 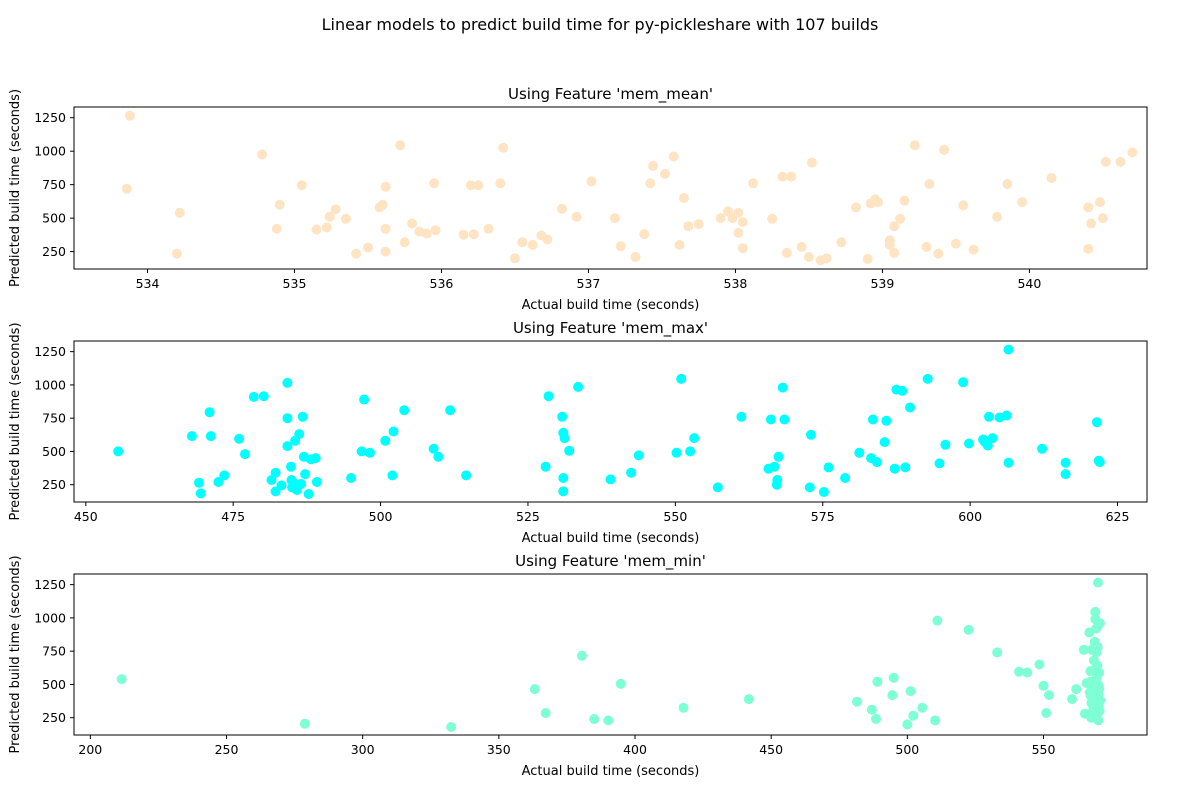 I want to click on x-axis-label: Actual build time (seconds), so click(x=611, y=538).